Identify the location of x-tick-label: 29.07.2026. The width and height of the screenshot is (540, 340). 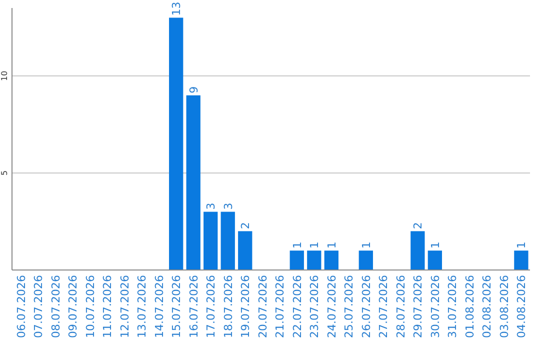
(418, 306).